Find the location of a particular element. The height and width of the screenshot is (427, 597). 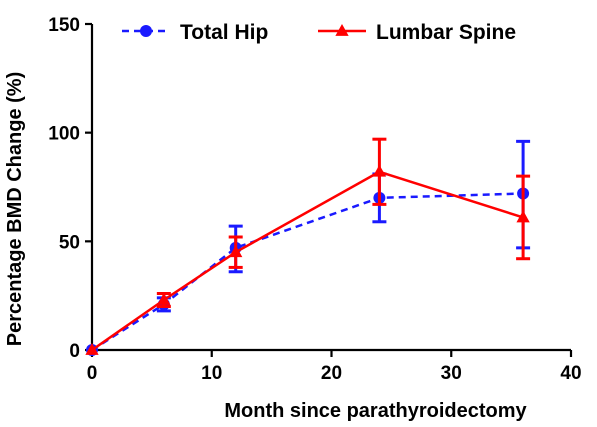

x-axis-title: Month since parathyroidectomy is located at coordinates (375, 411).